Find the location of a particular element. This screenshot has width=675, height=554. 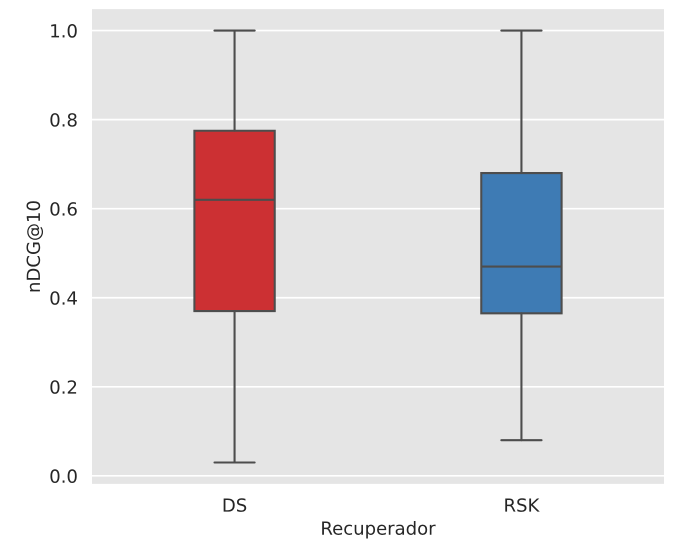

y-axis-title: nDCG@10 is located at coordinates (35, 246).